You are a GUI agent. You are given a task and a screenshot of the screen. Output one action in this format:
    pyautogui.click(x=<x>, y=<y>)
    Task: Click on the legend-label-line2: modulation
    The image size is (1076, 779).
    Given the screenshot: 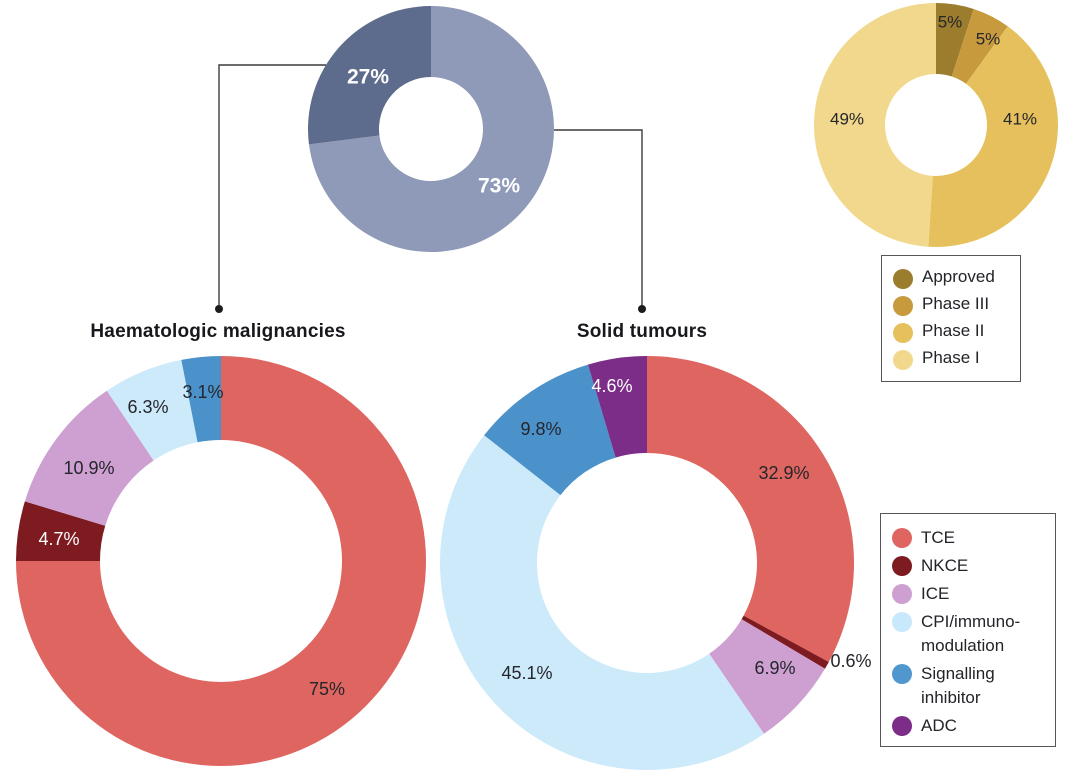 What is the action you would take?
    pyautogui.click(x=963, y=645)
    